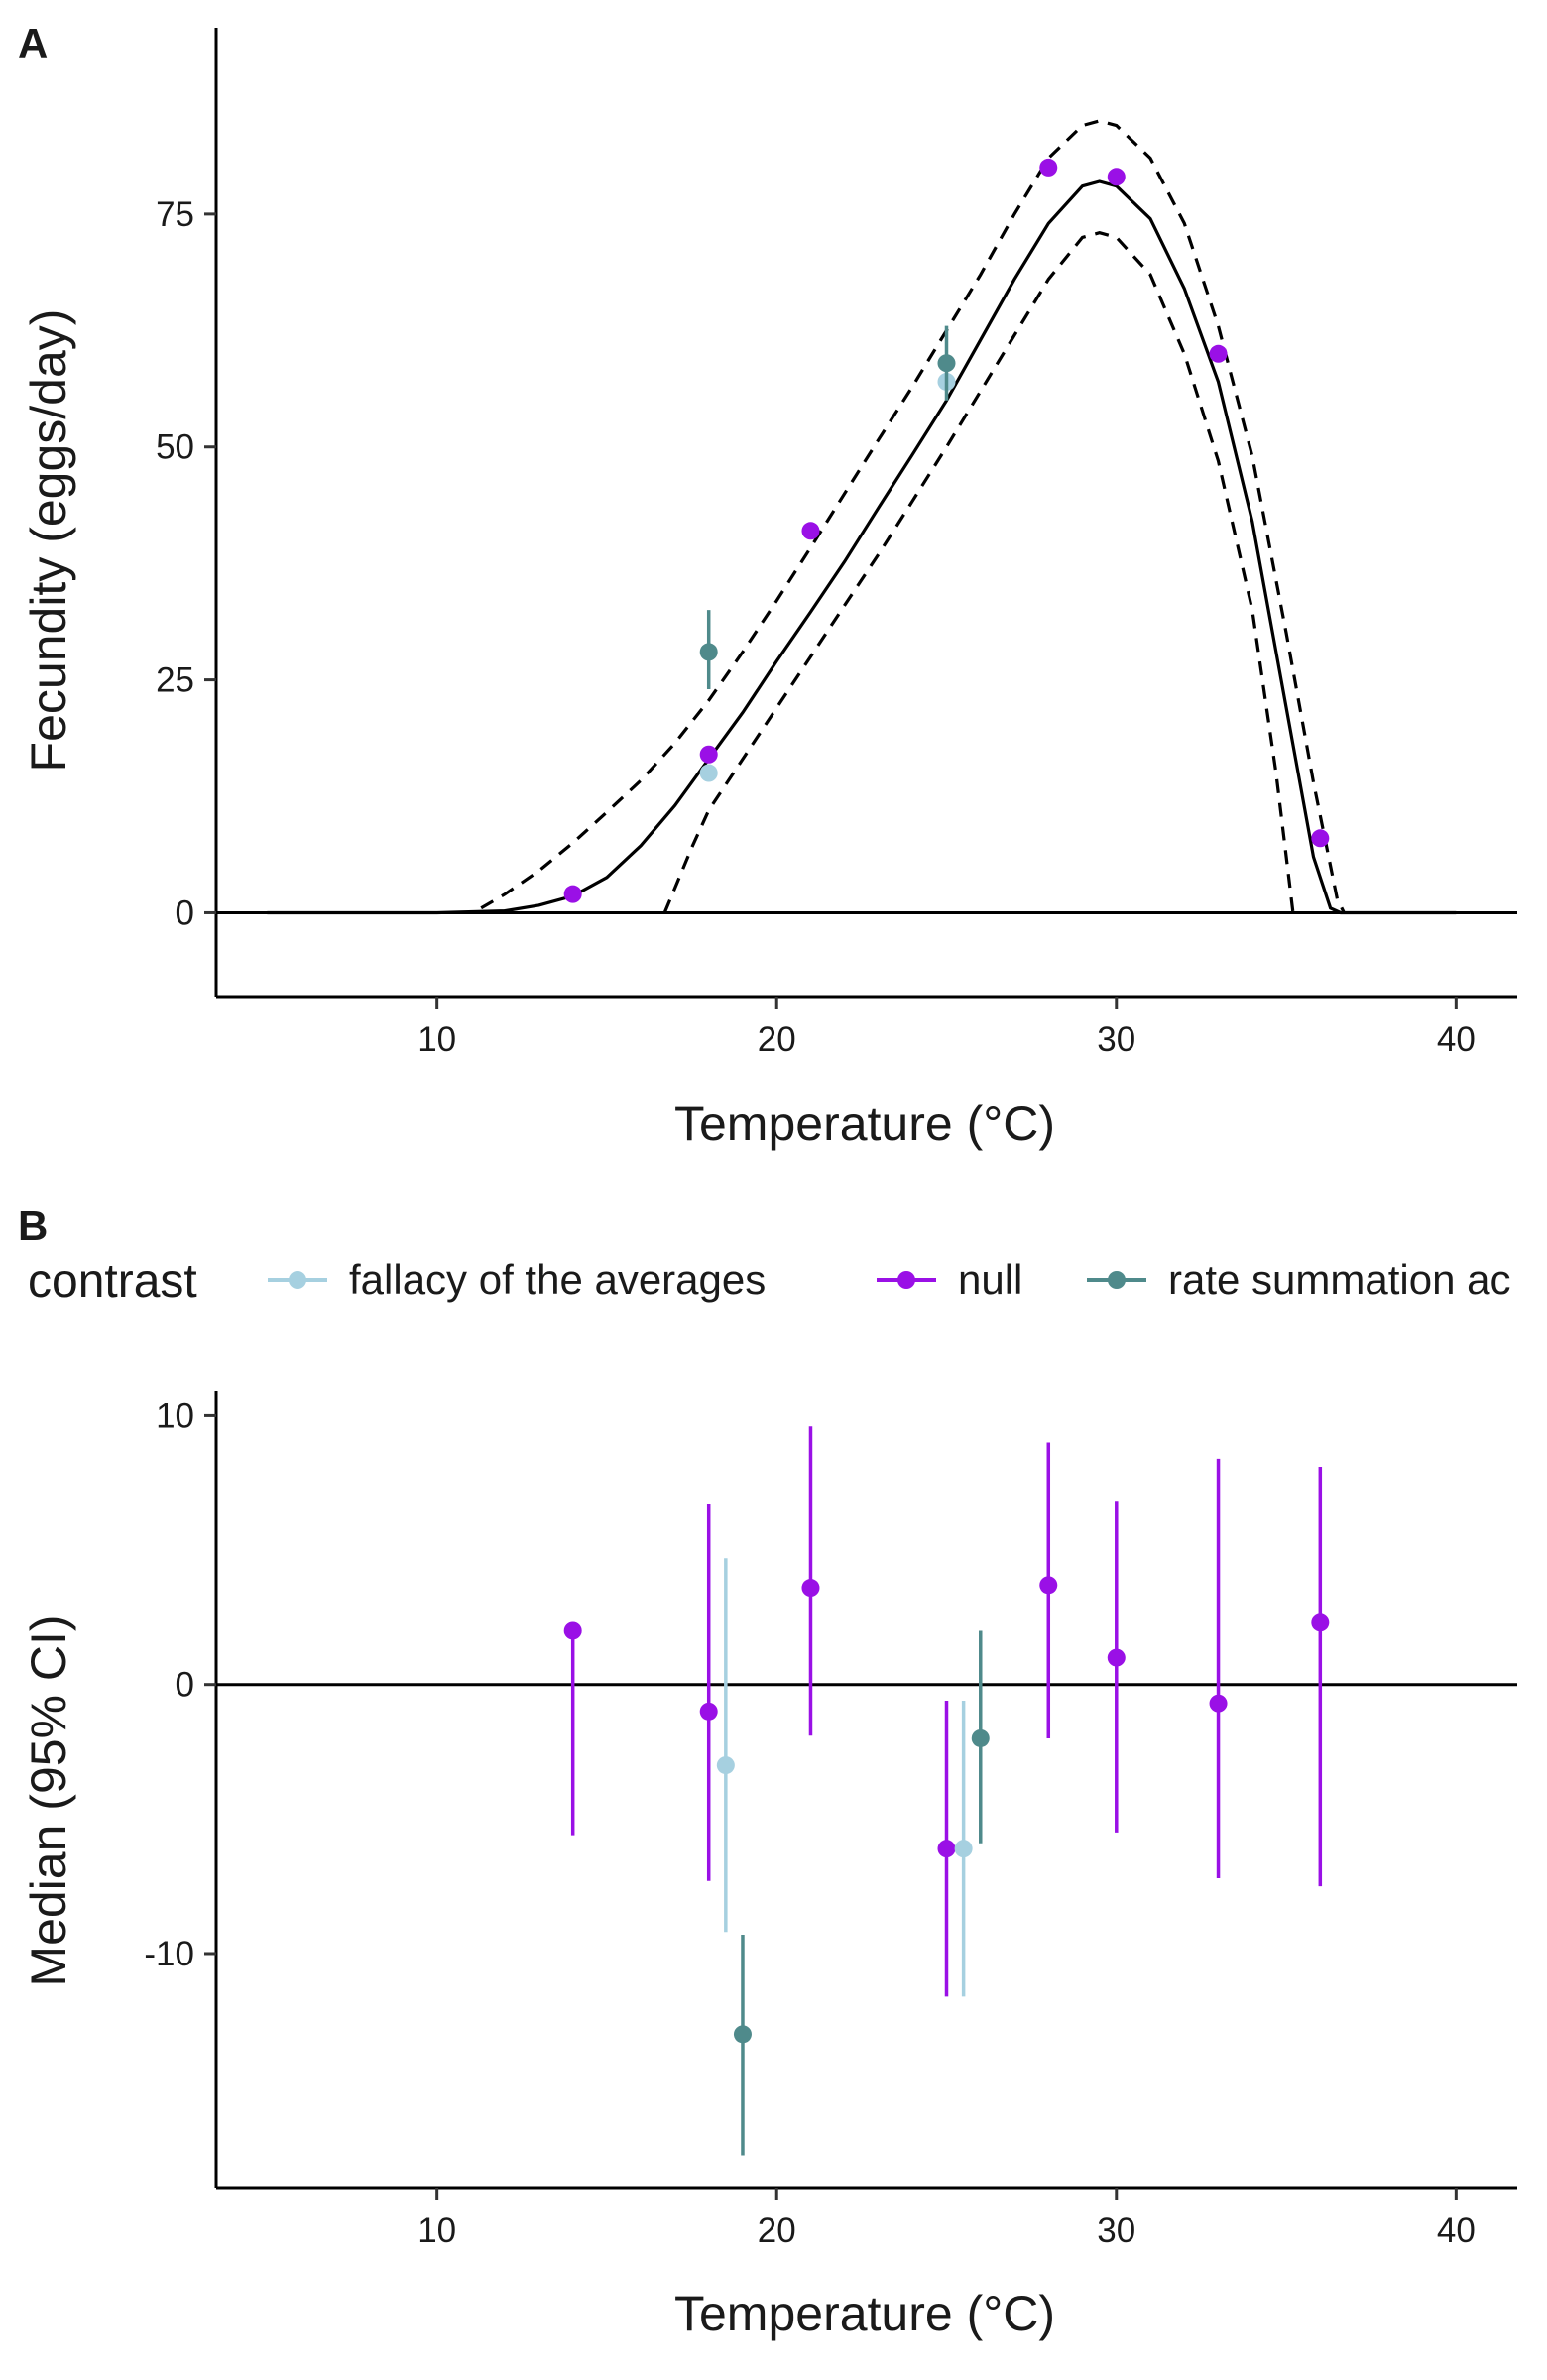 The image size is (1547, 2380). I want to click on legend-item-fallacy: fallacy of the averages, so click(517, 1279).